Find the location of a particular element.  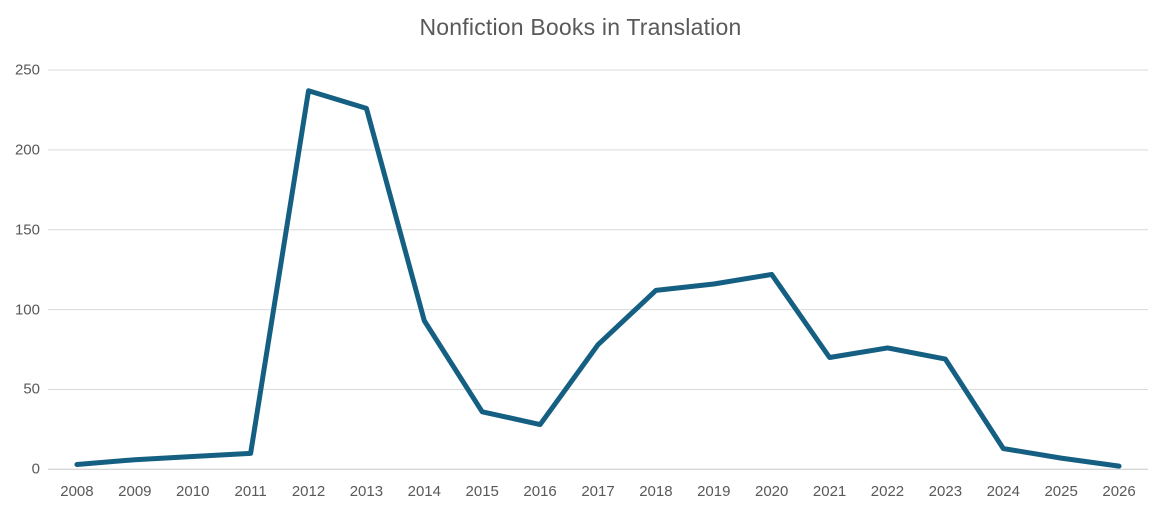

x-axis-tick-label: 2024 is located at coordinates (1003, 491).